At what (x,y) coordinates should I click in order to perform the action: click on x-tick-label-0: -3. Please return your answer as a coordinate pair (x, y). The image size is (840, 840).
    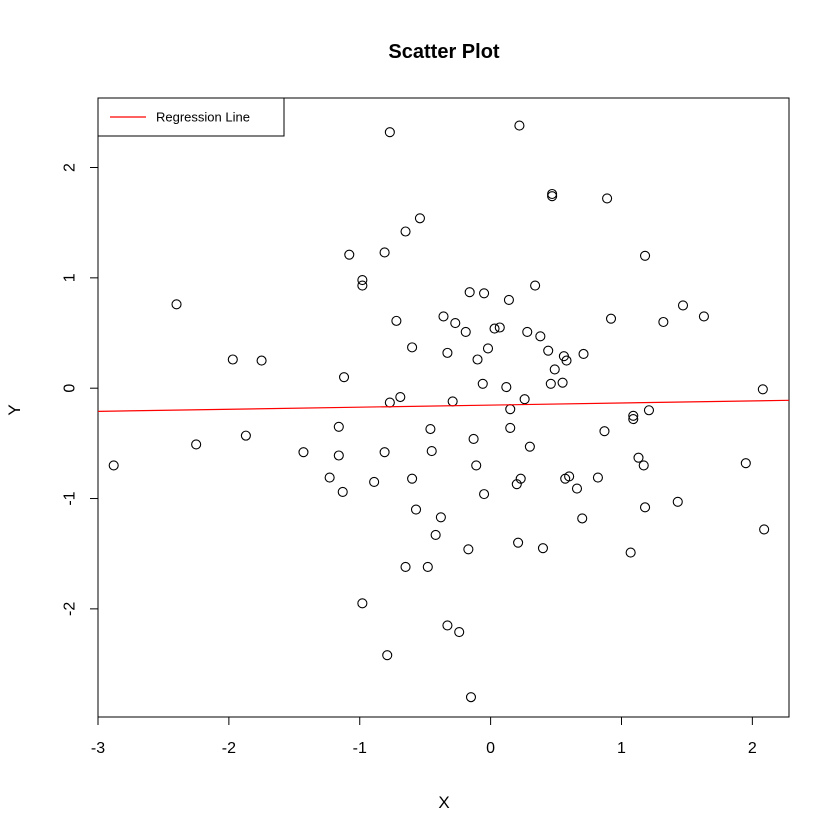
    Looking at the image, I should click on (98, 748).